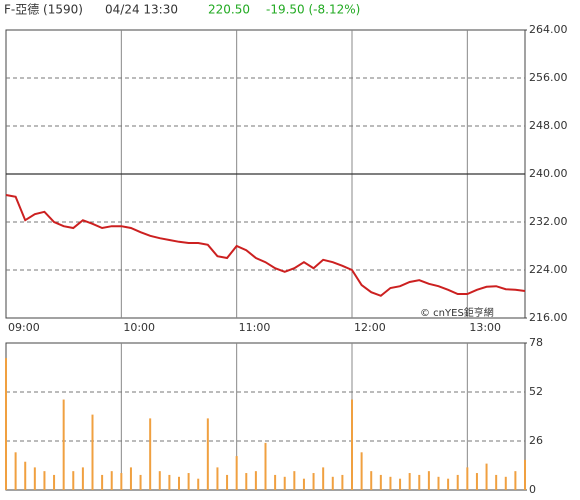 Image resolution: width=580 pixels, height=500 pixels. What do you see at coordinates (536, 391) in the screenshot?
I see `y-tick-label: 52` at bounding box center [536, 391].